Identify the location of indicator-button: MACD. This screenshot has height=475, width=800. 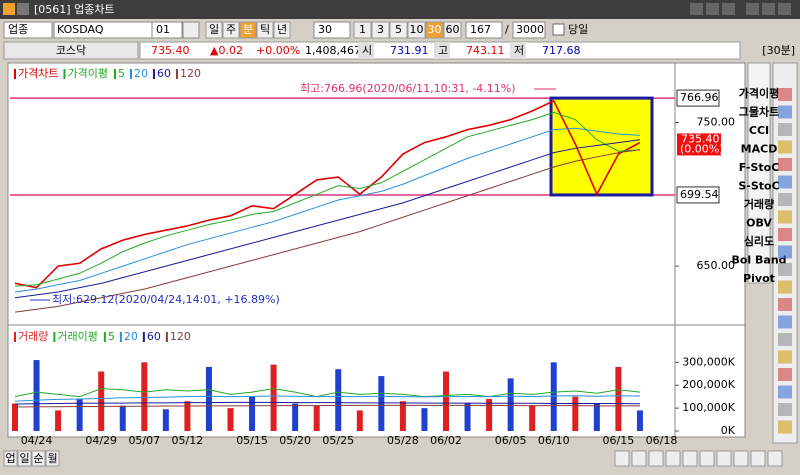
(759, 149).